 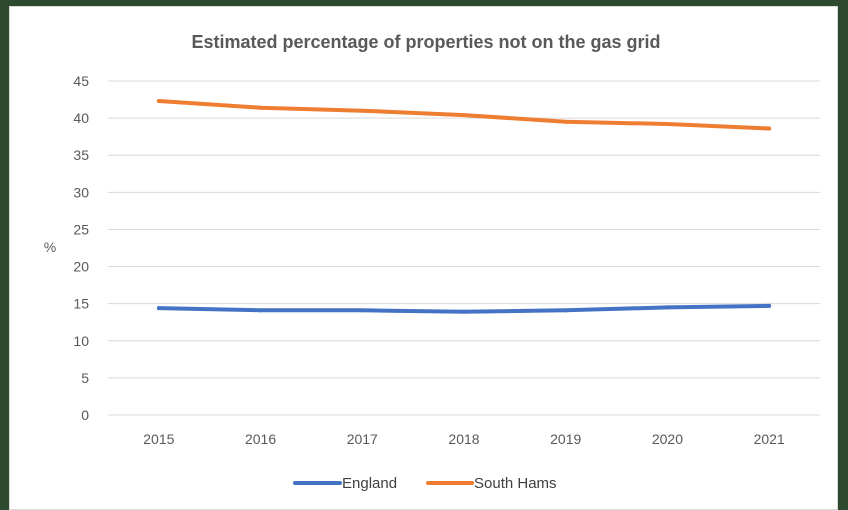 I want to click on x-tick-label: 2017, so click(x=362, y=439).